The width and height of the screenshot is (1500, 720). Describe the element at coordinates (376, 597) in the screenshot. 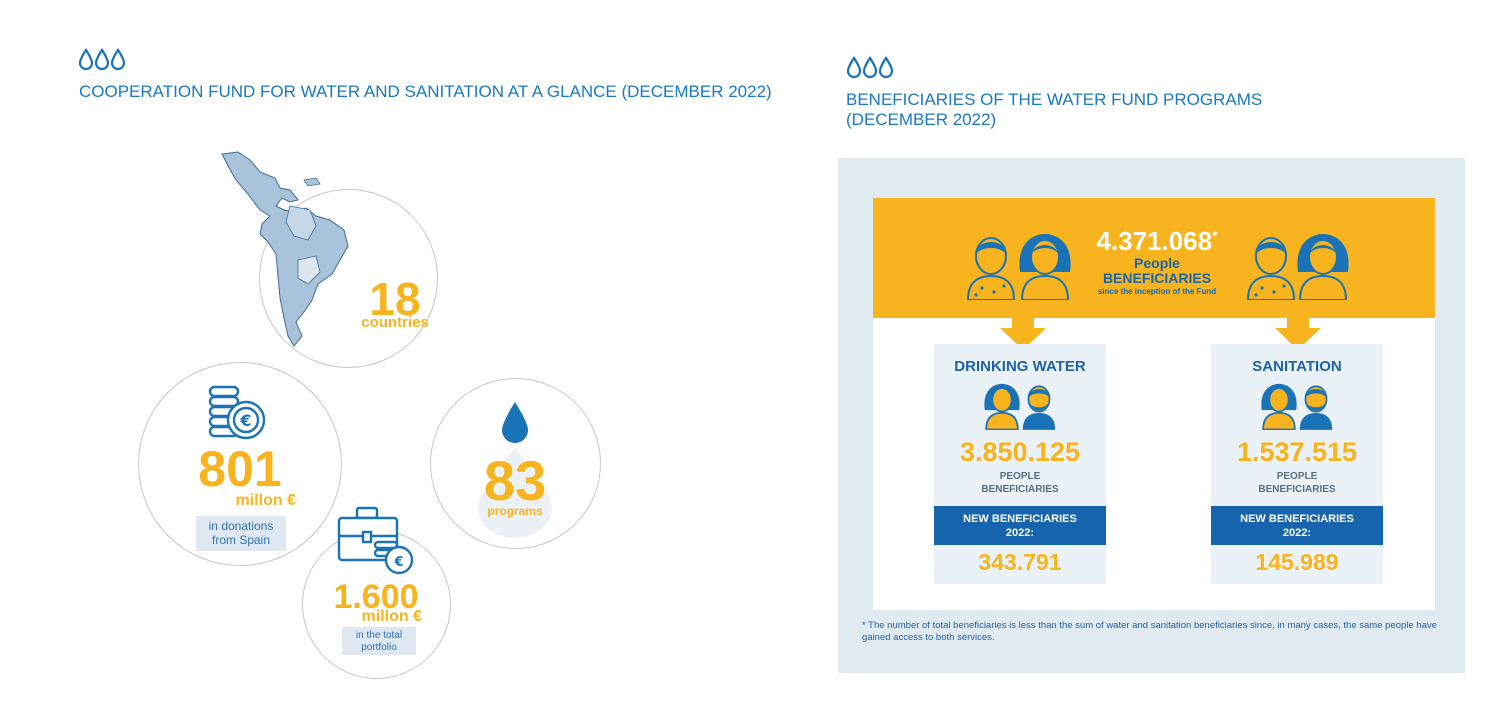

I see `portfolio-value: 1.600` at that location.